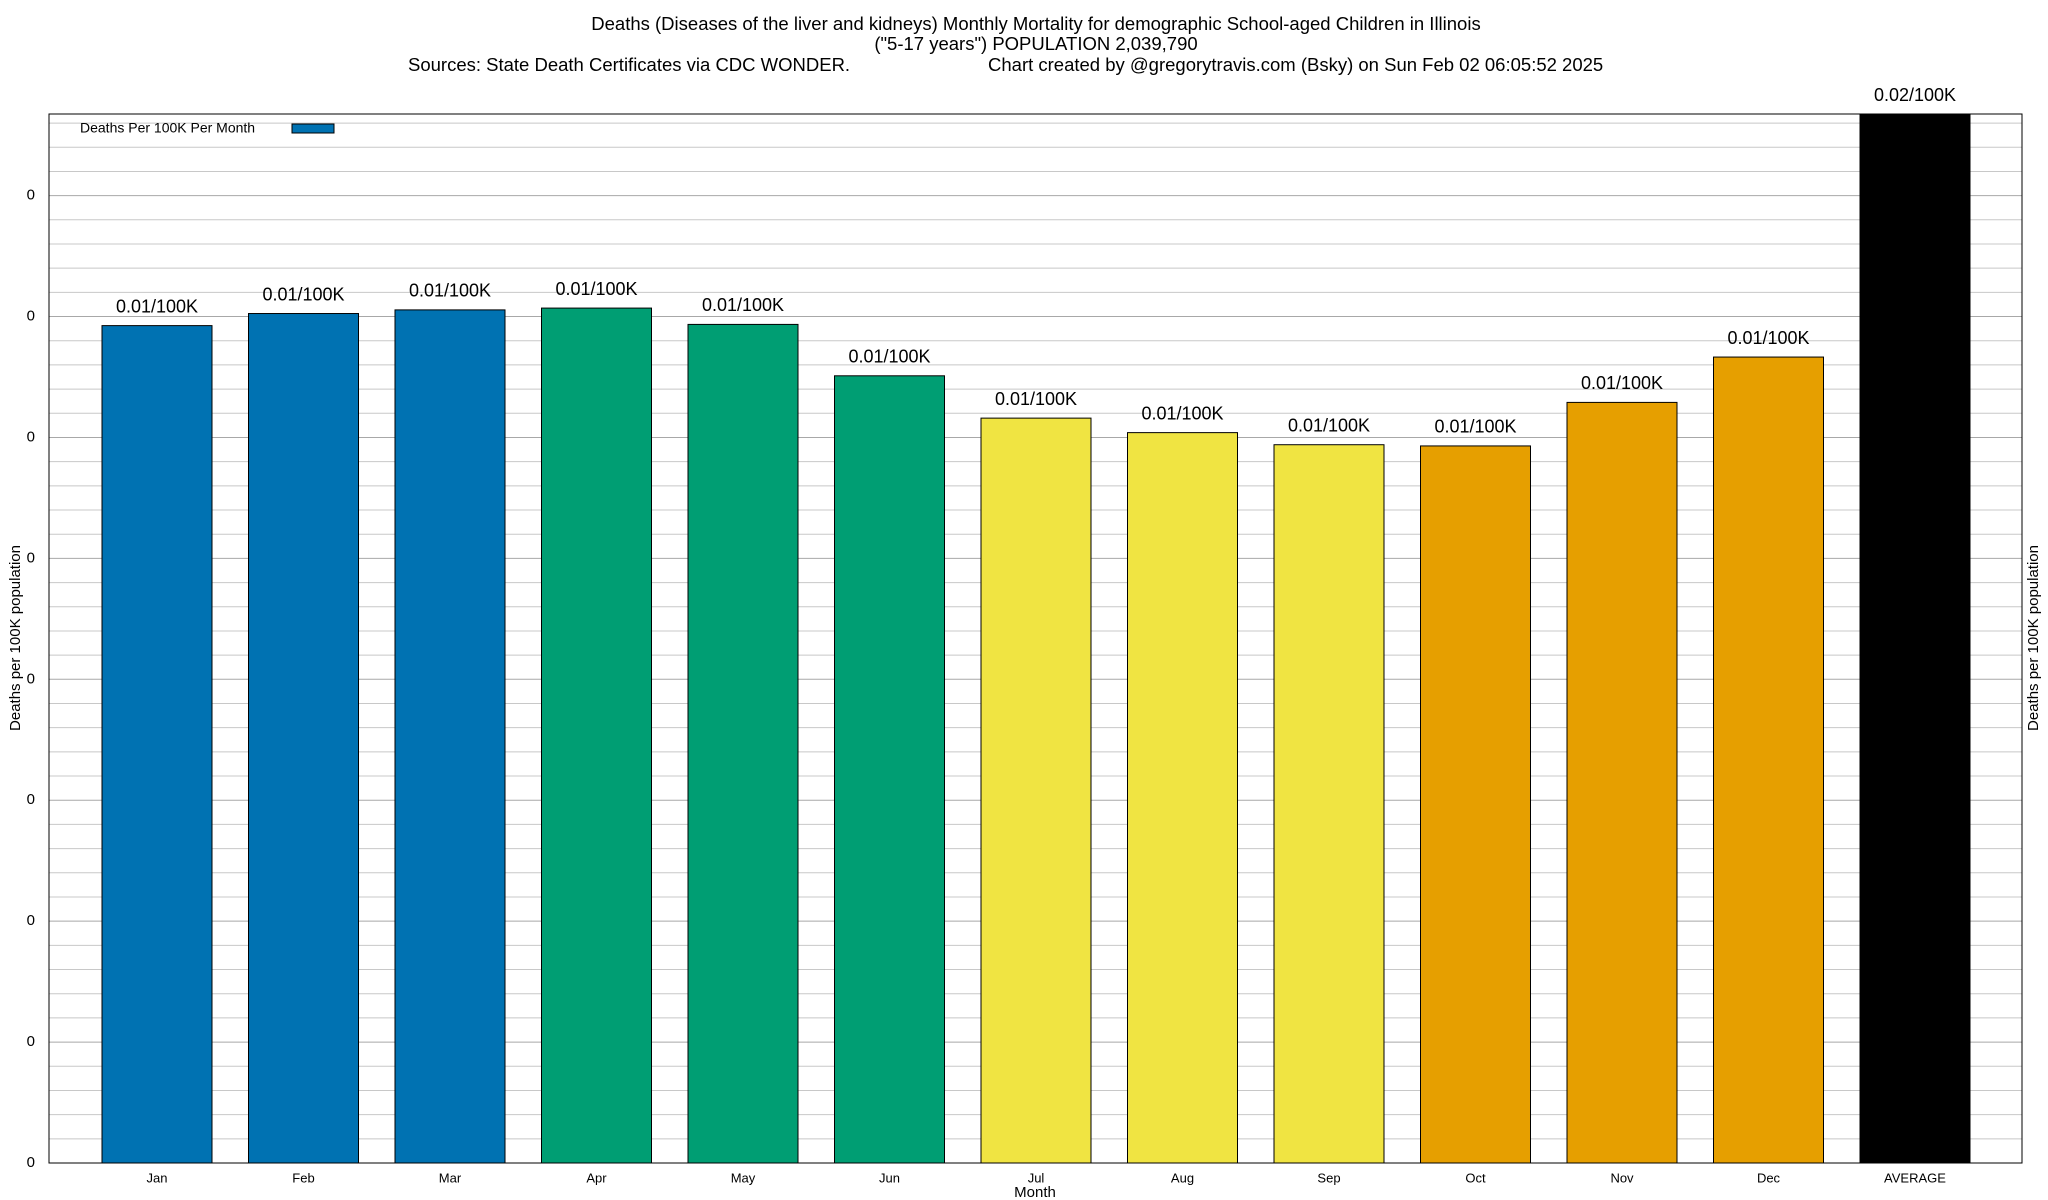  I want to click on legend-swatch, so click(313, 128).